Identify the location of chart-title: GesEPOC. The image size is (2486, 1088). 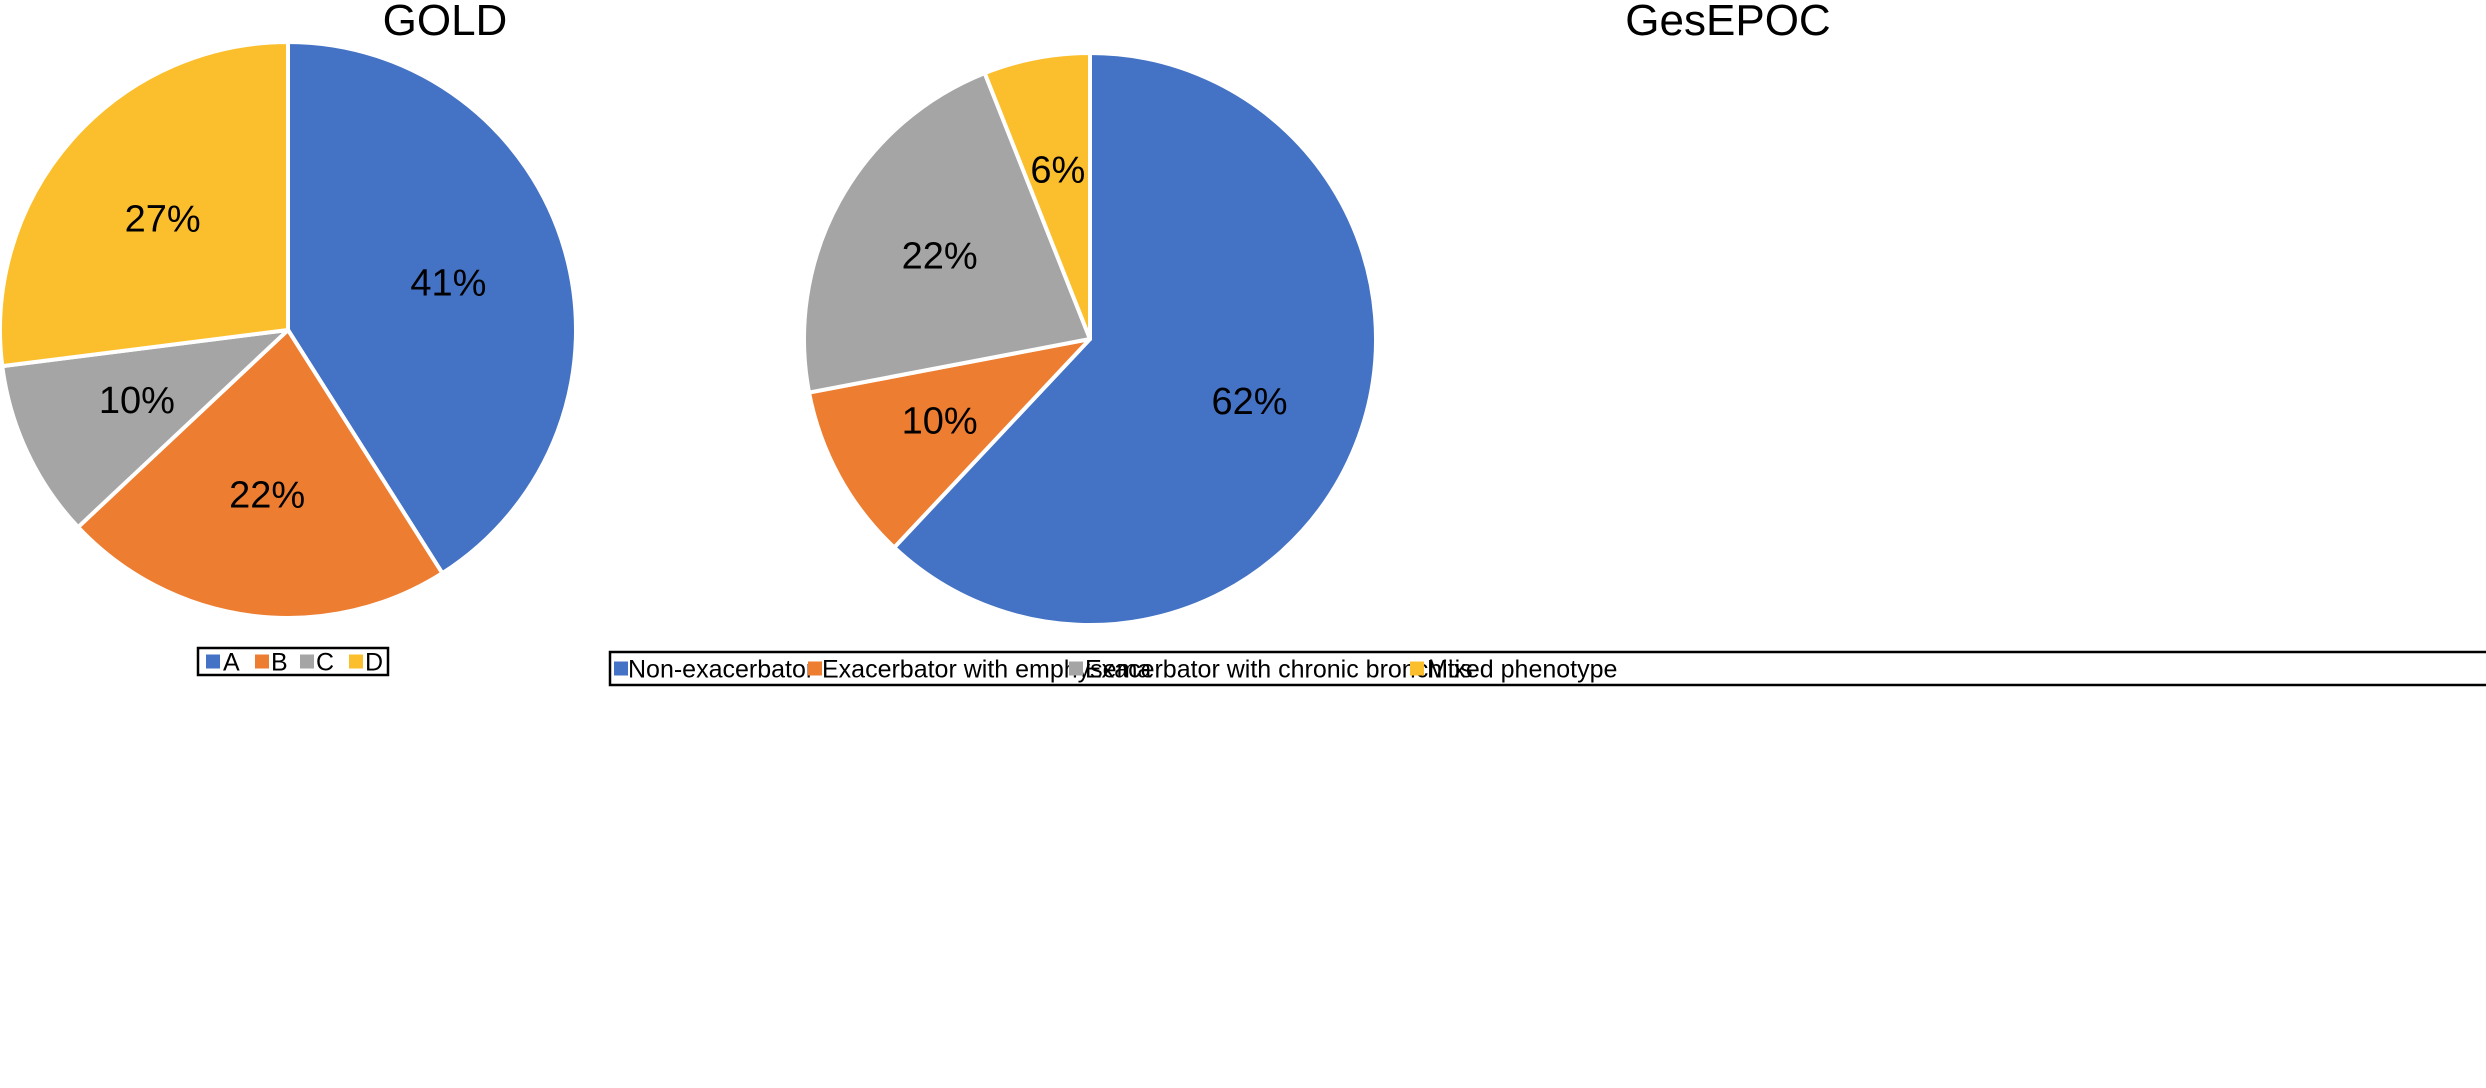
(1727, 22).